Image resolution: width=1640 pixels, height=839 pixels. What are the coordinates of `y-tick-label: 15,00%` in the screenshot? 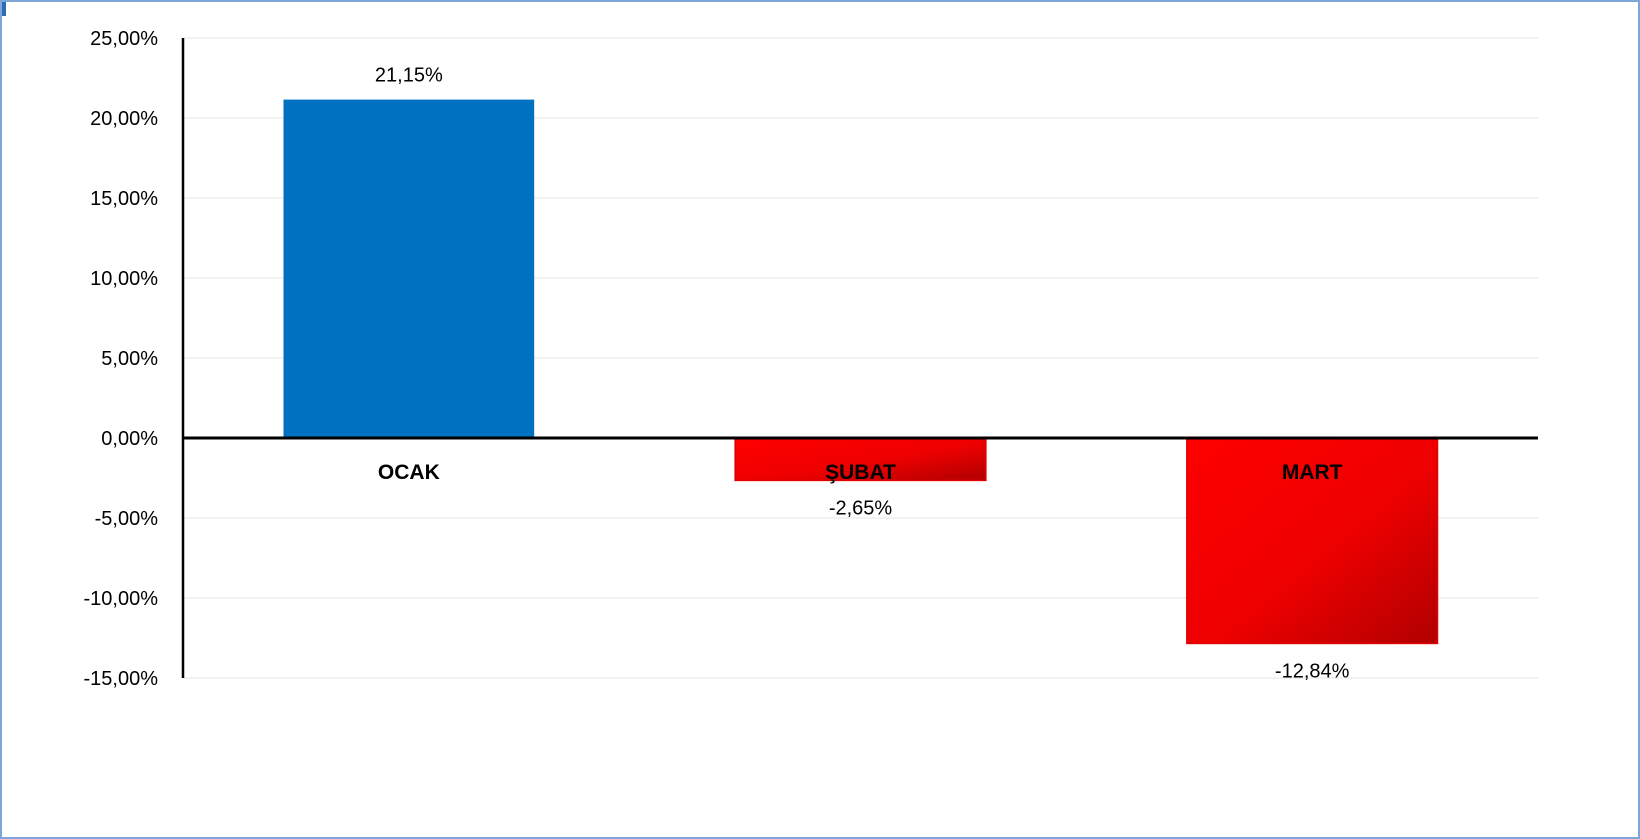 It's located at (124, 199).